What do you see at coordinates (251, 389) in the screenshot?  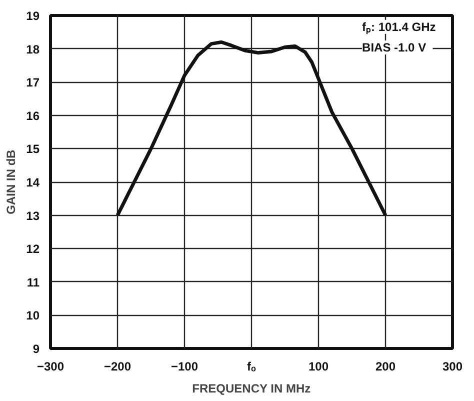 I see `x-axis-title: FREQUENCY IN MHz` at bounding box center [251, 389].